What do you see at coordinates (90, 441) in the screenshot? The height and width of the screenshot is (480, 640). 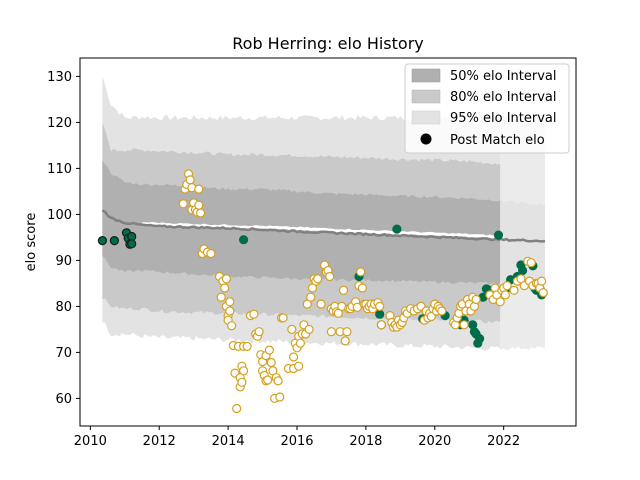 I see `x-tick-label: 2010` at bounding box center [90, 441].